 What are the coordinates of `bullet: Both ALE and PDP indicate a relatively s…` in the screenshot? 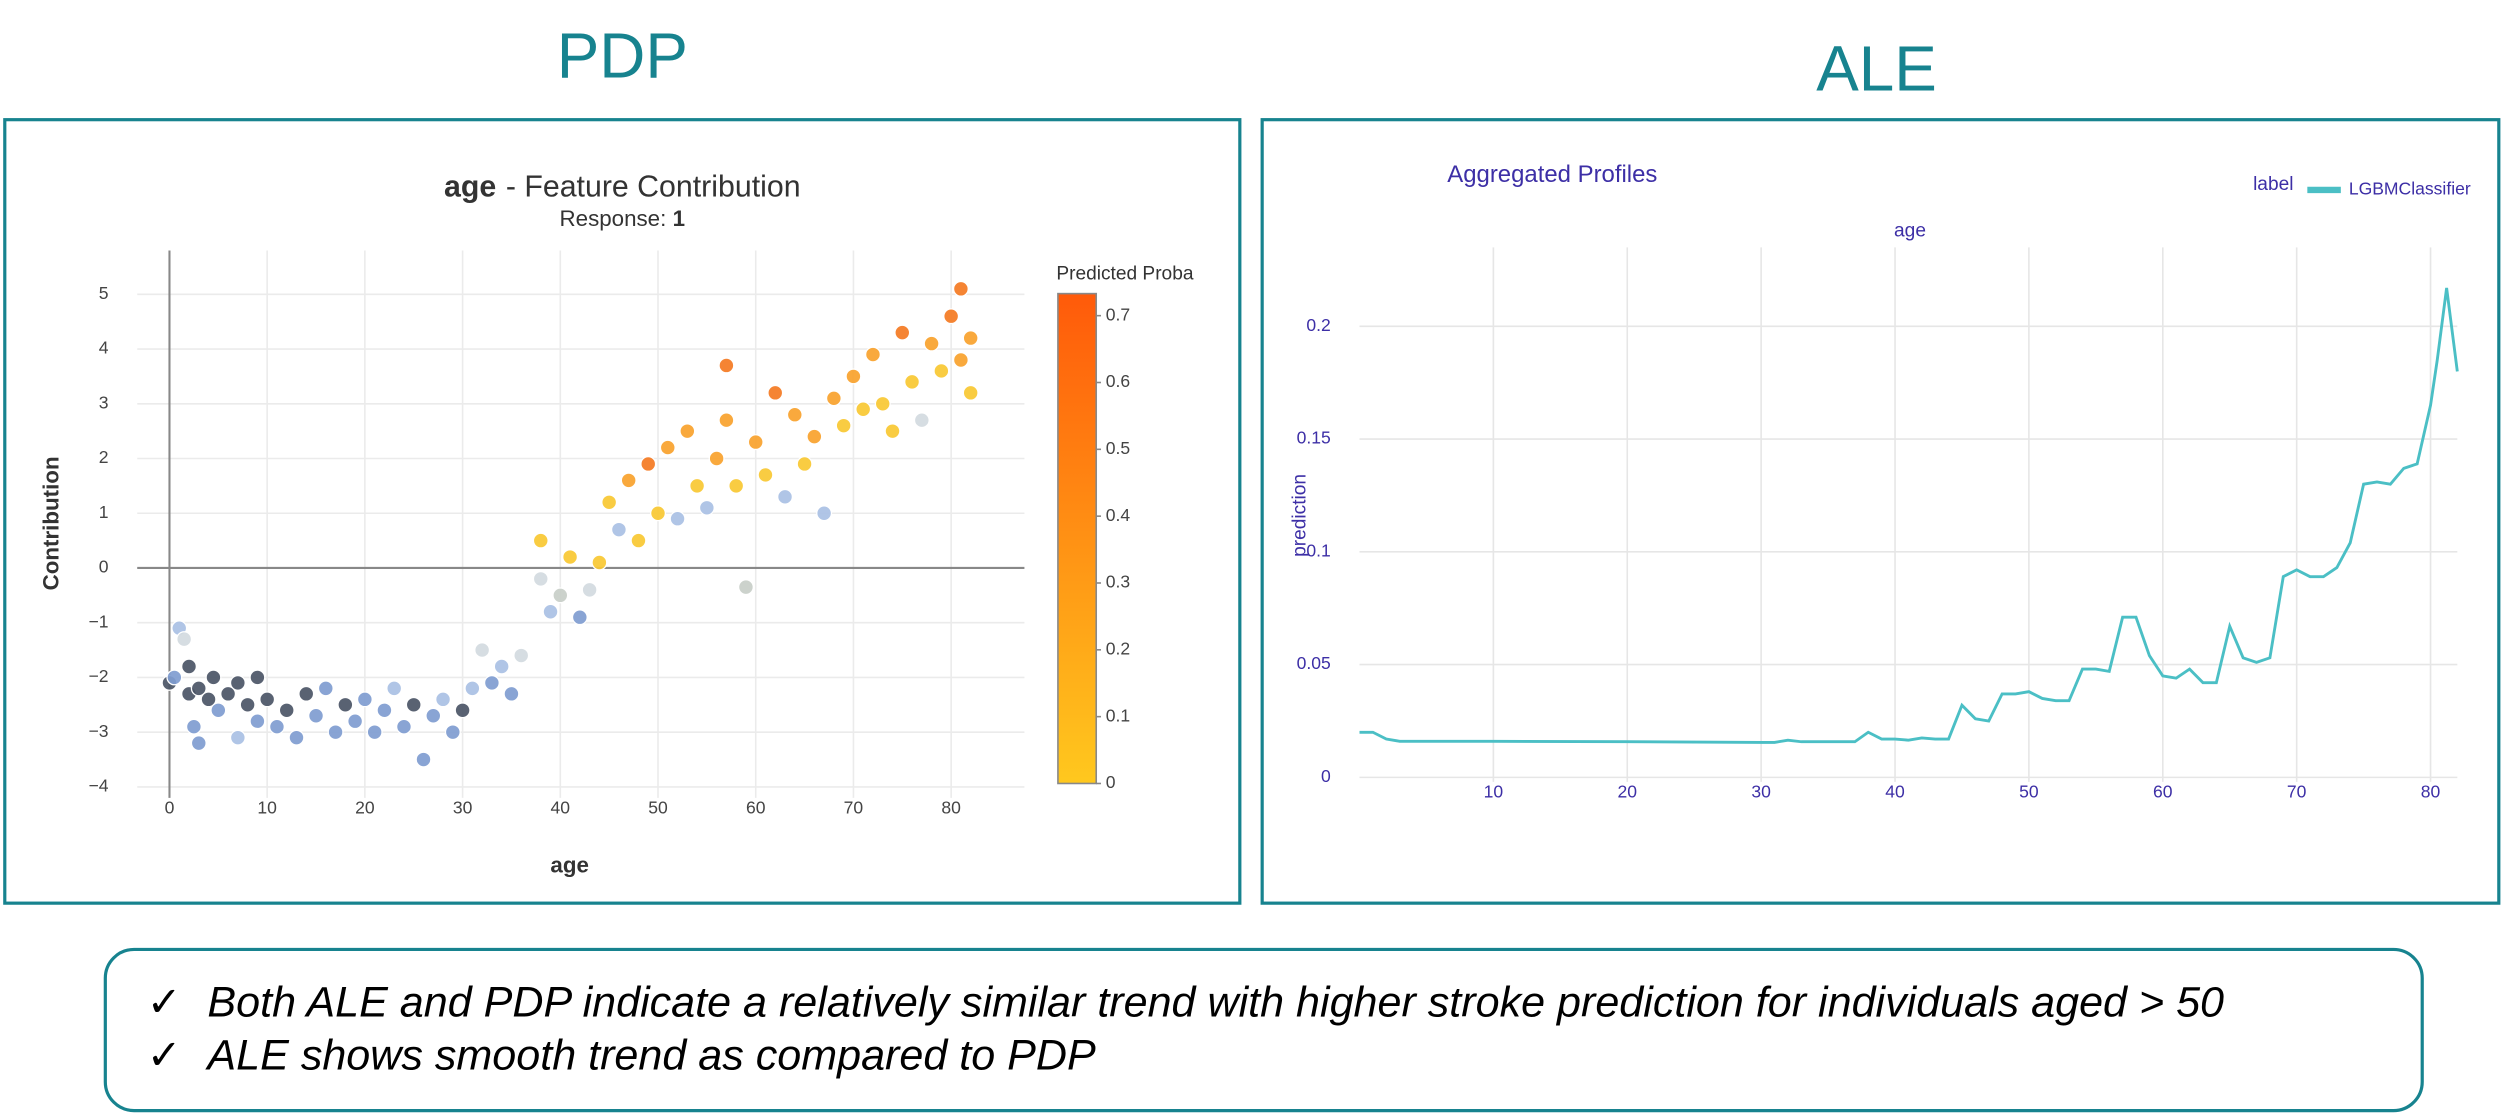 It's located at (1215, 1003).